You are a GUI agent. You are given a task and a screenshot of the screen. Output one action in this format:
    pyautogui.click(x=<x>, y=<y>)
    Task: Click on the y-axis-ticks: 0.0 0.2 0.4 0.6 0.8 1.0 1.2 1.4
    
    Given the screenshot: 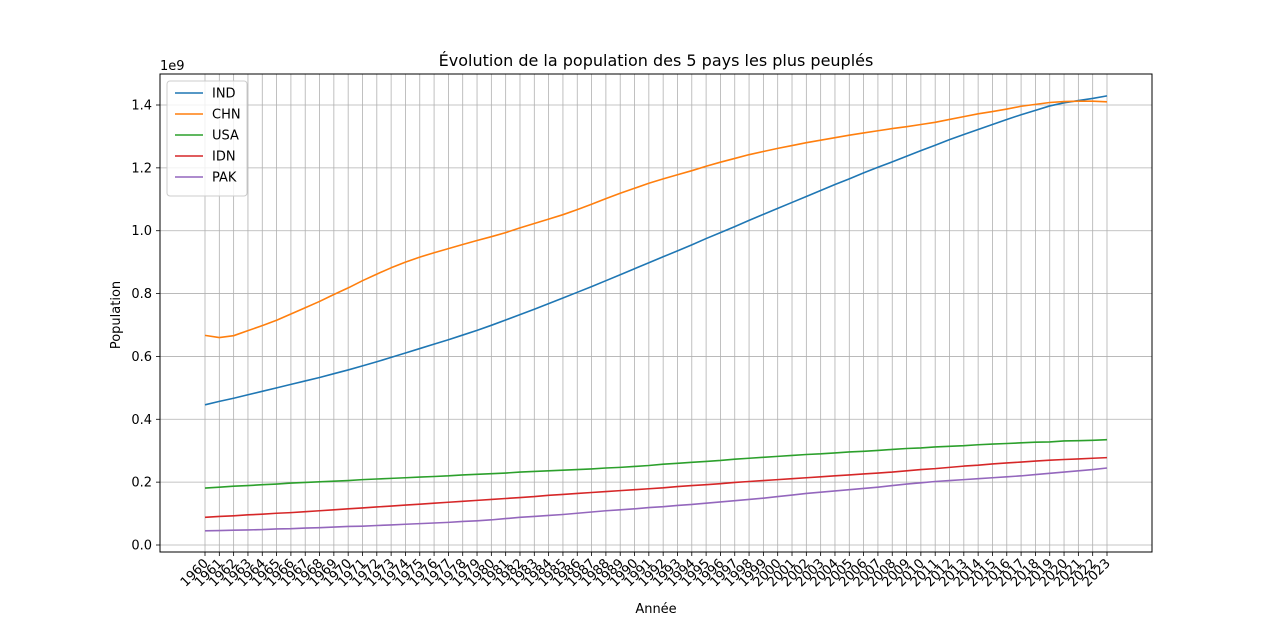 What is the action you would take?
    pyautogui.click(x=145, y=326)
    